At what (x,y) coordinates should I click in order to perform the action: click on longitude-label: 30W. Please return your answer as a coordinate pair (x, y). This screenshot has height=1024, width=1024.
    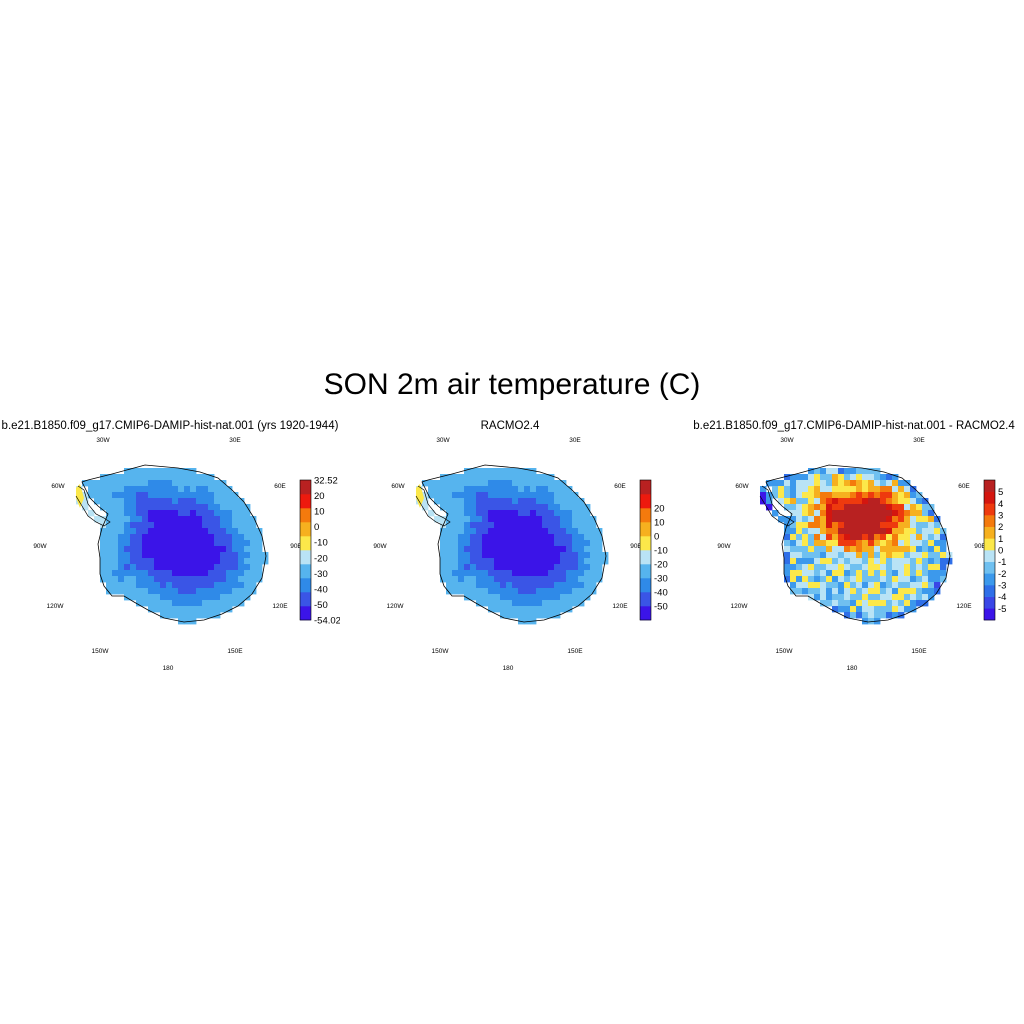
    Looking at the image, I should click on (787, 440).